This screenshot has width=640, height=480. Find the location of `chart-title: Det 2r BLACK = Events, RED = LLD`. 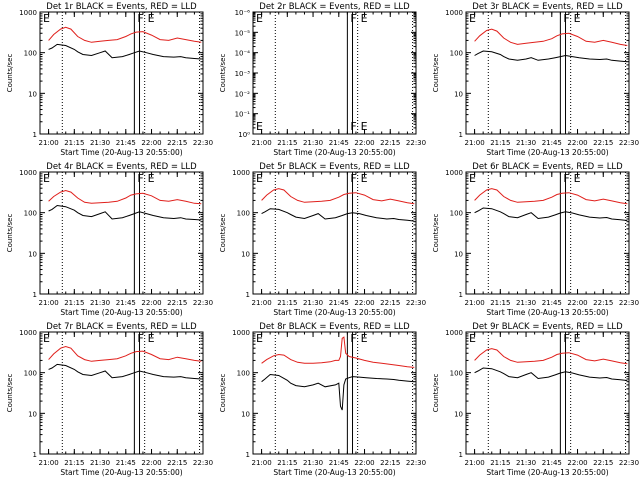

chart-title: Det 2r BLACK = Events, RED = LLD is located at coordinates (334, 7).